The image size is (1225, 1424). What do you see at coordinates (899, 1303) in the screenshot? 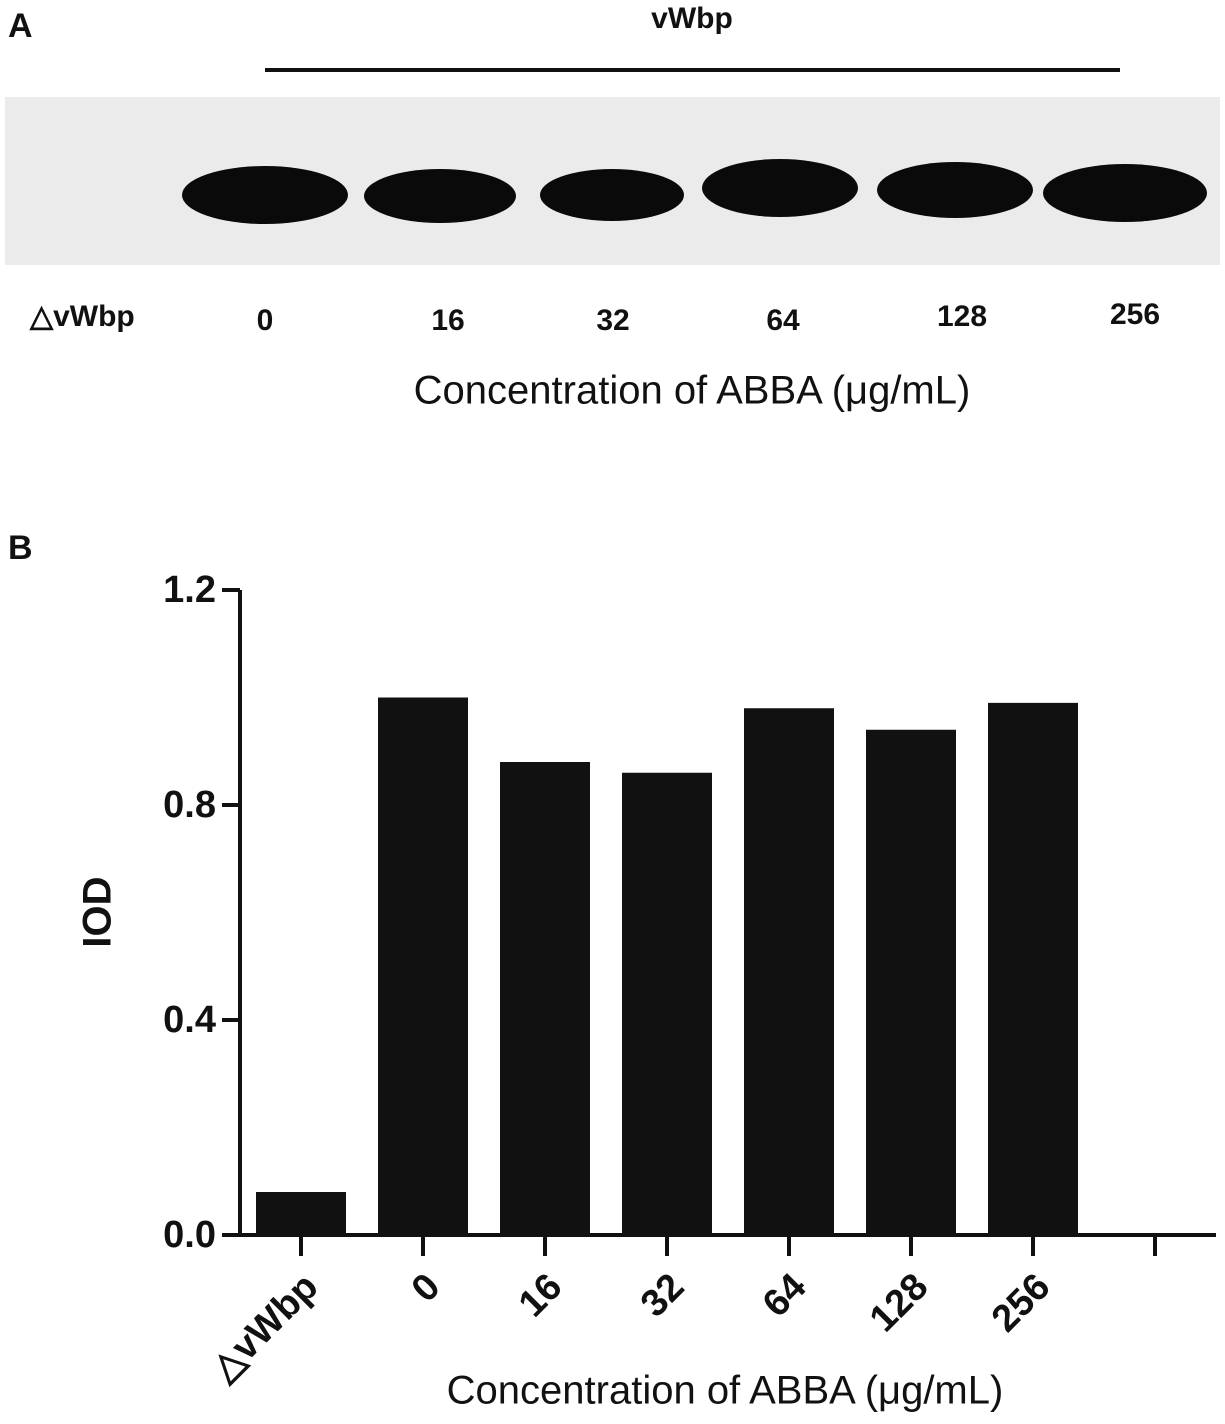
I see `x-tick-label: 128` at bounding box center [899, 1303].